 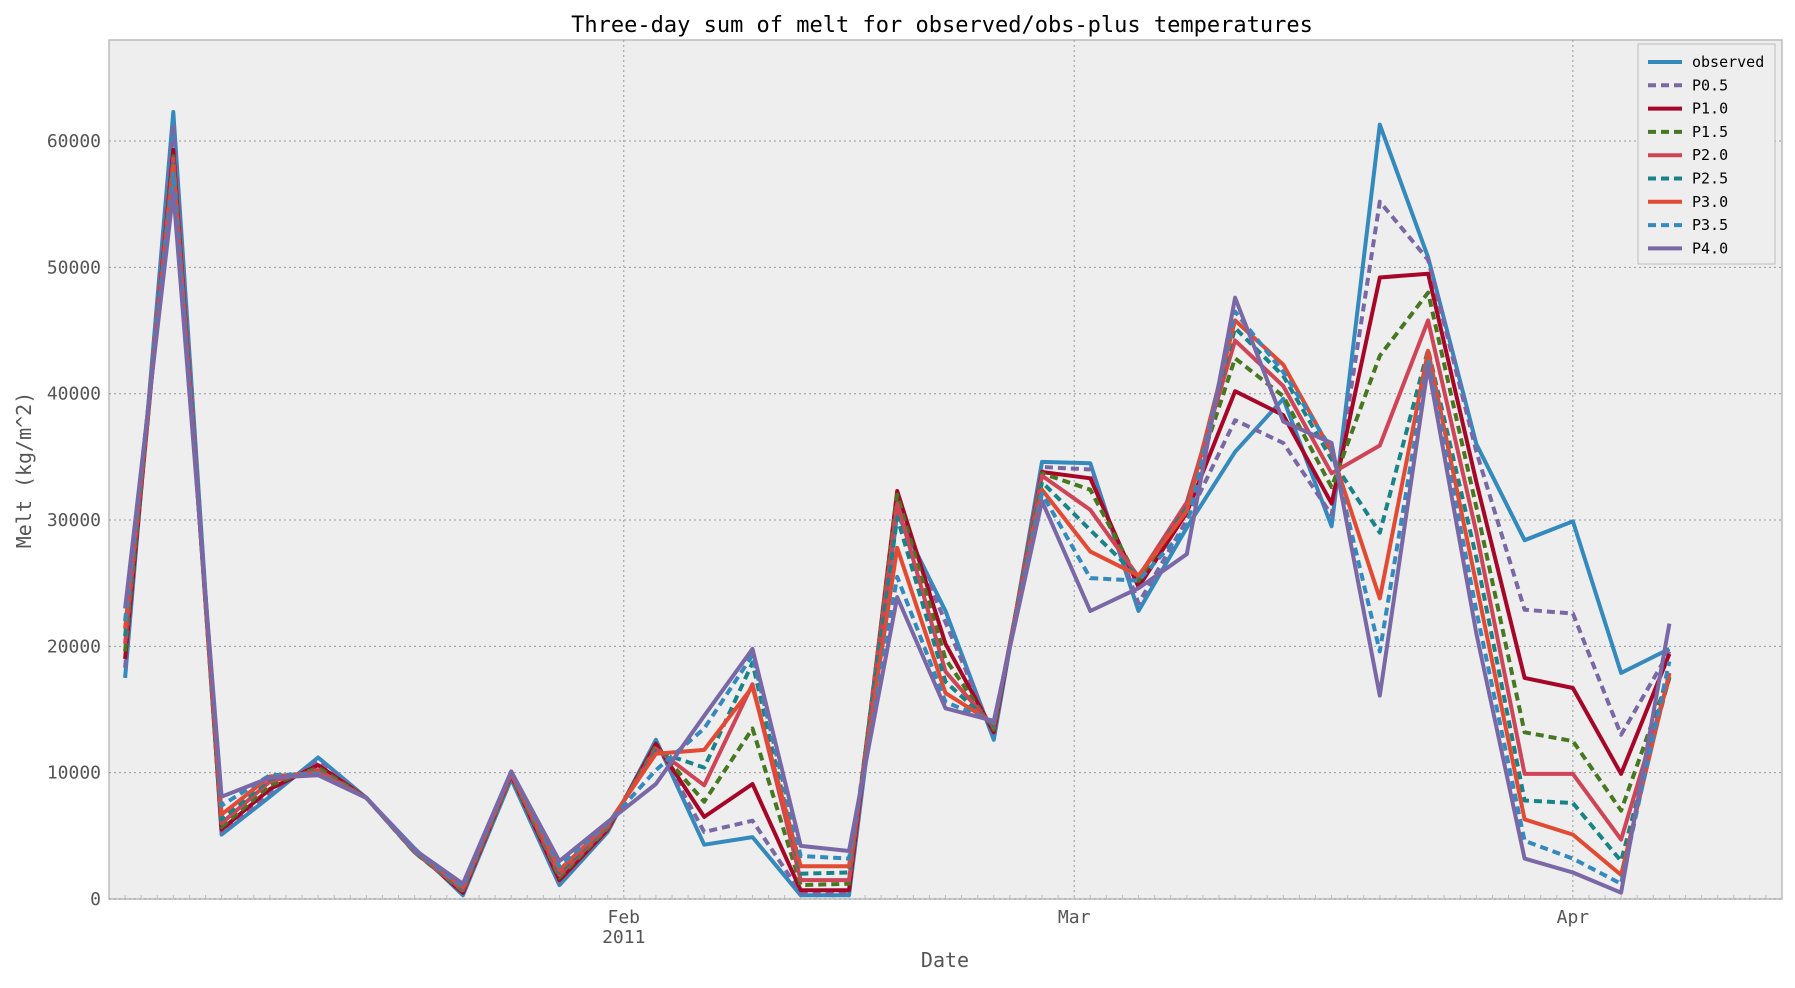 I want to click on legend-label: P1.5, so click(x=1710, y=132).